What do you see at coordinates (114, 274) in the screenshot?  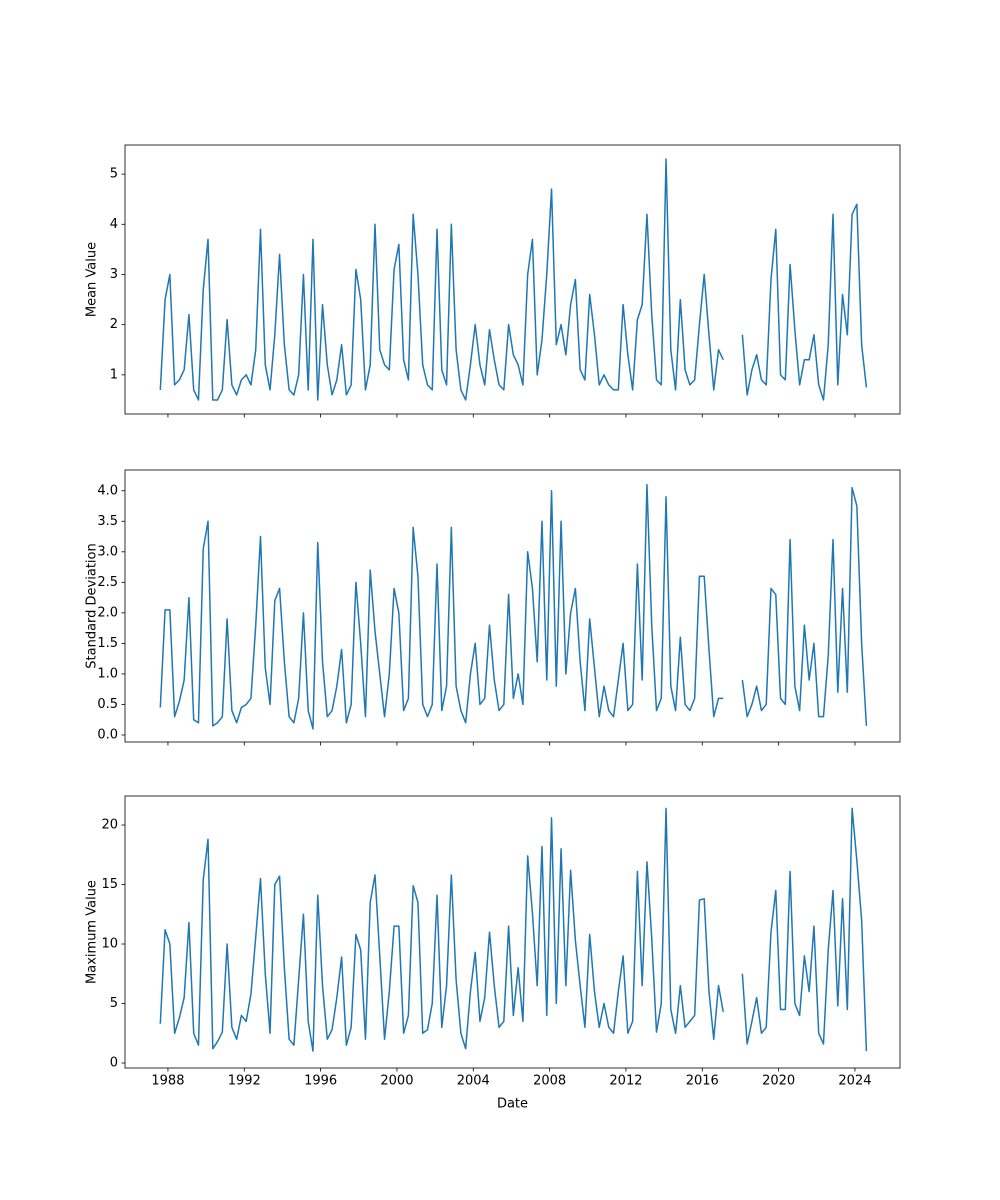 I see `y-tick-label: 3` at bounding box center [114, 274].